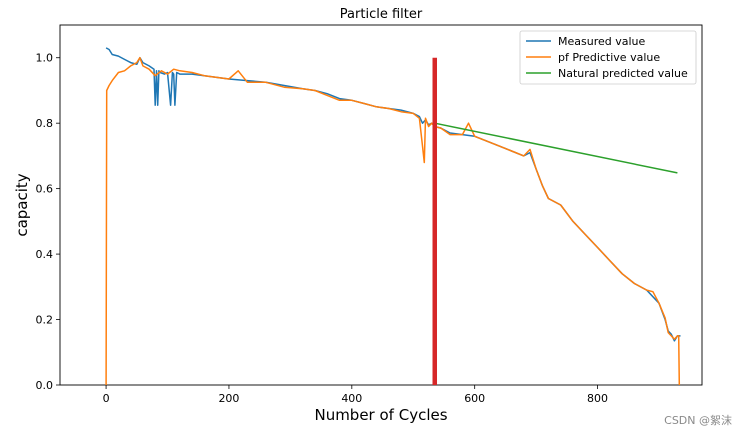 This screenshot has height=436, width=742. What do you see at coordinates (698, 420) in the screenshot?
I see `watermark-text: CSDN @絮沫` at bounding box center [698, 420].